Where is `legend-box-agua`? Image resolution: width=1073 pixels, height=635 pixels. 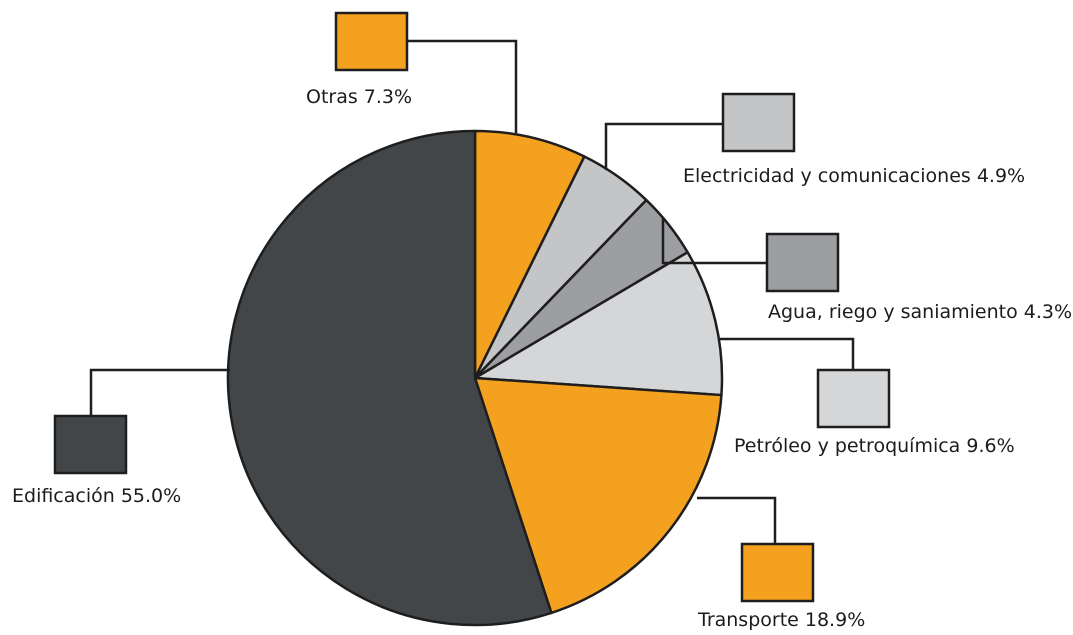
legend-box-agua is located at coordinates (802, 262).